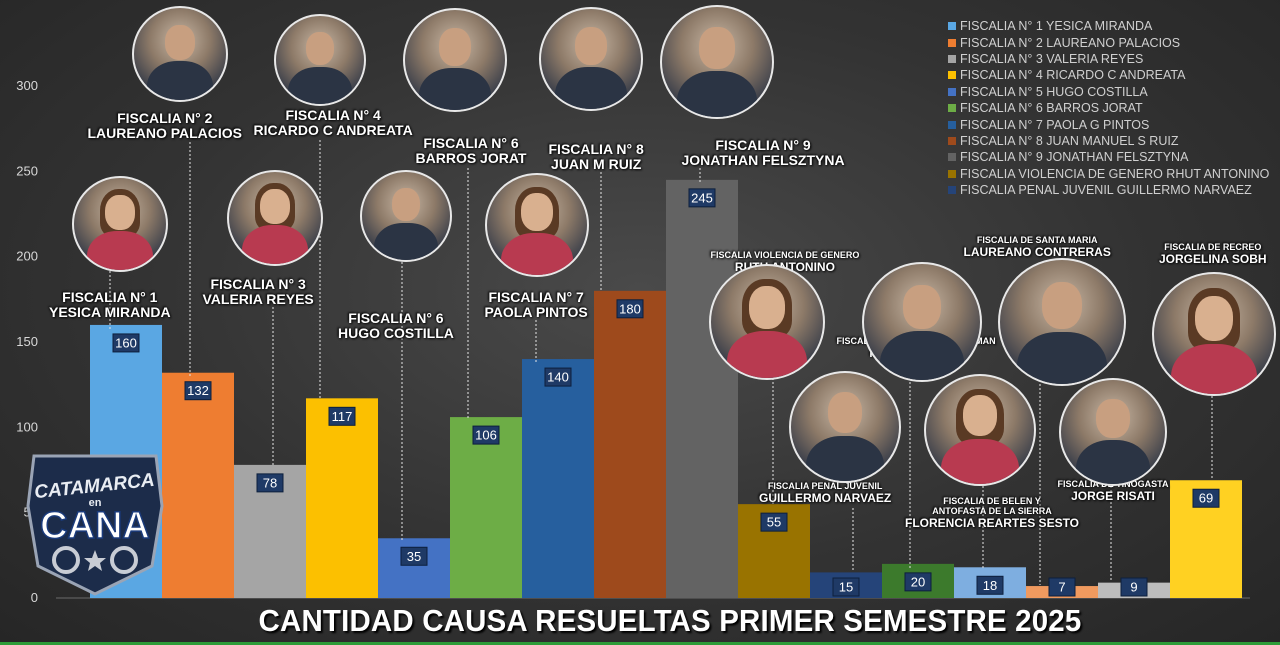 The width and height of the screenshot is (1280, 645). I want to click on prosecutor-label: FISCALIA N° 6 BARROS JORAT, so click(471, 151).